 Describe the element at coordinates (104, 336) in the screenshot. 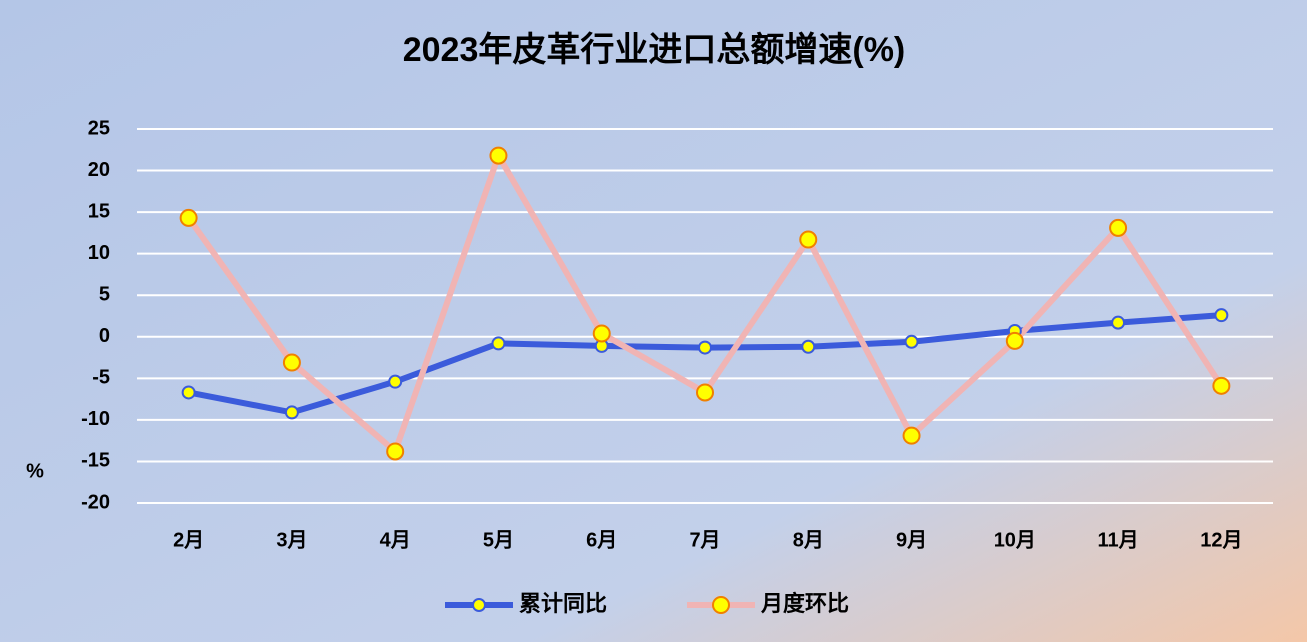

I see `y-tick-label: 0` at that location.